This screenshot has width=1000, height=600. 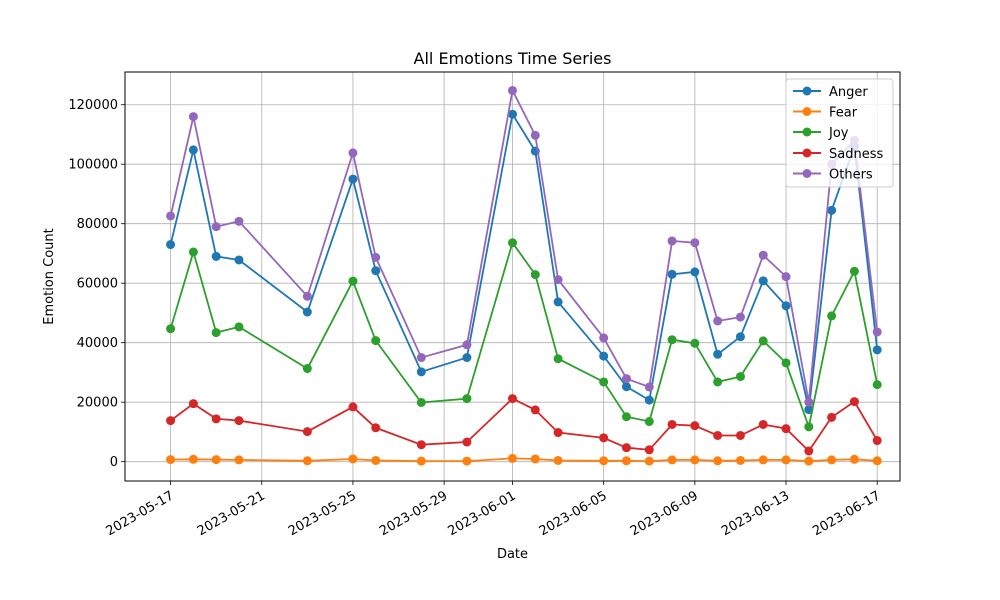 I want to click on y-tick-label: 0, so click(x=114, y=462).